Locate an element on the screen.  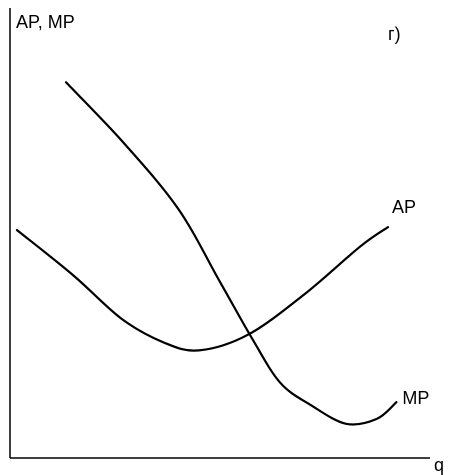
panel-label: г) is located at coordinates (394, 34).